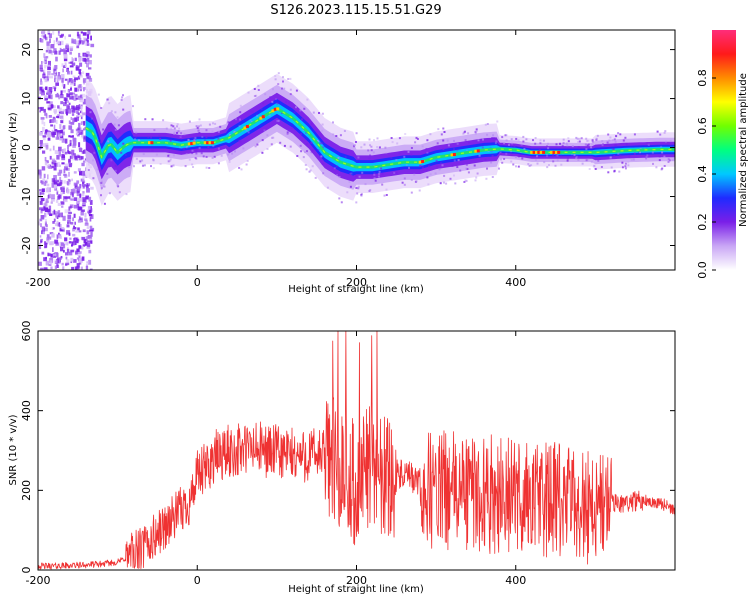 The height and width of the screenshot is (600, 750). I want to click on colorbar-label: Normalized spectral amplitude, so click(743, 150).